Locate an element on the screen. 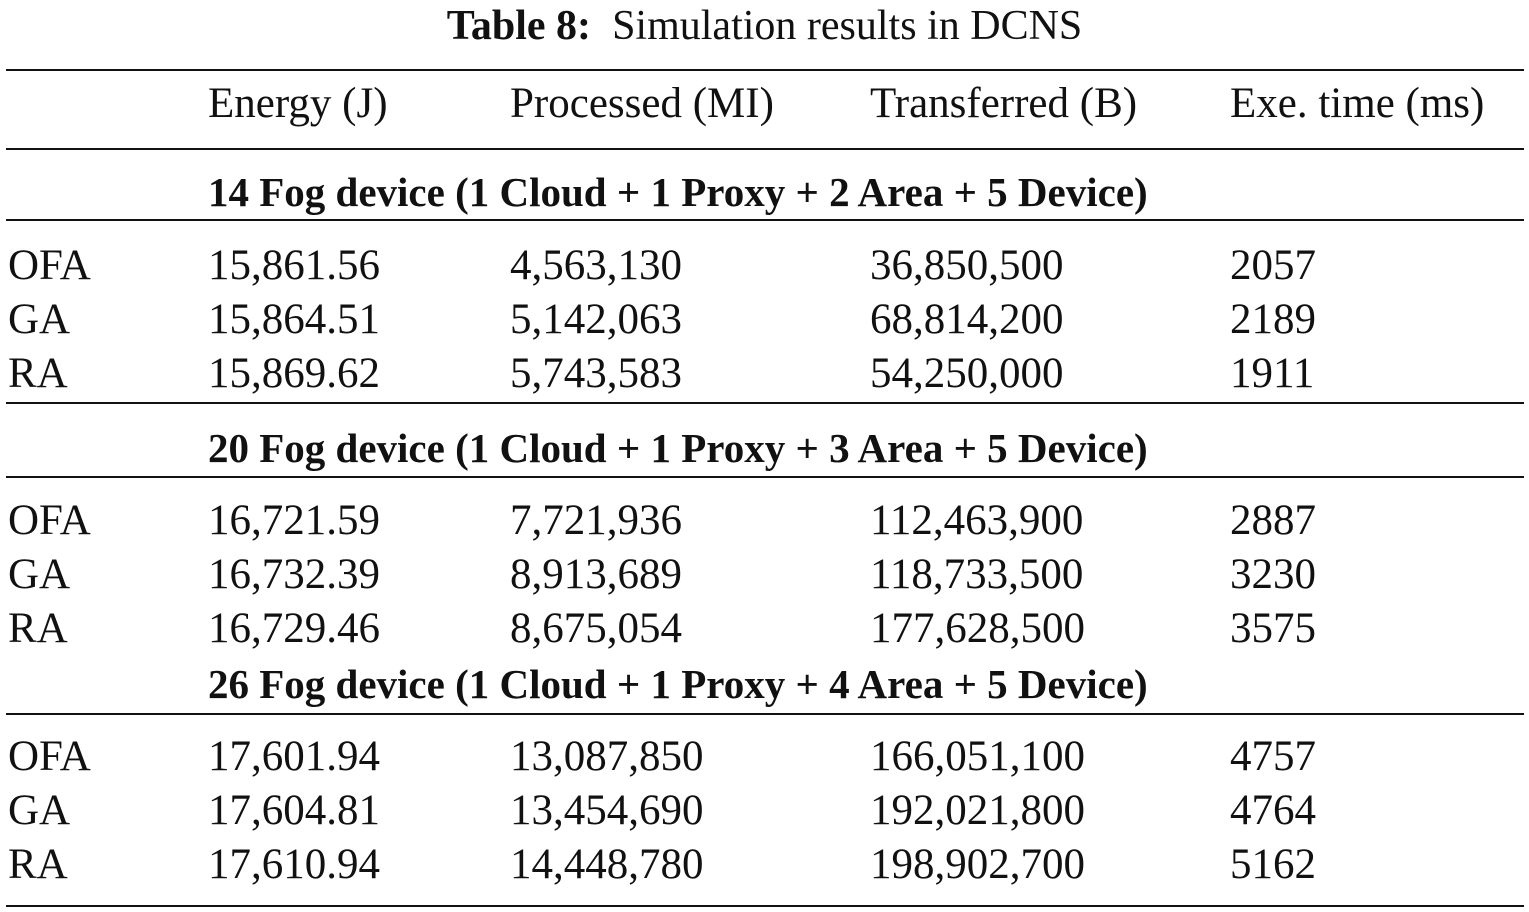  processed-cell: 5,142,063 is located at coordinates (596, 319).